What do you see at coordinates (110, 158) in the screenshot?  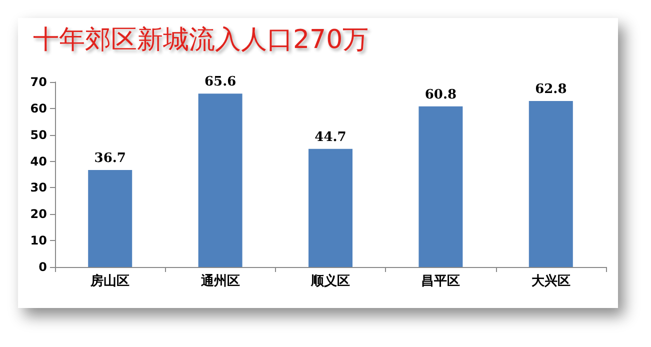 I see `data-label: 36.7` at bounding box center [110, 158].